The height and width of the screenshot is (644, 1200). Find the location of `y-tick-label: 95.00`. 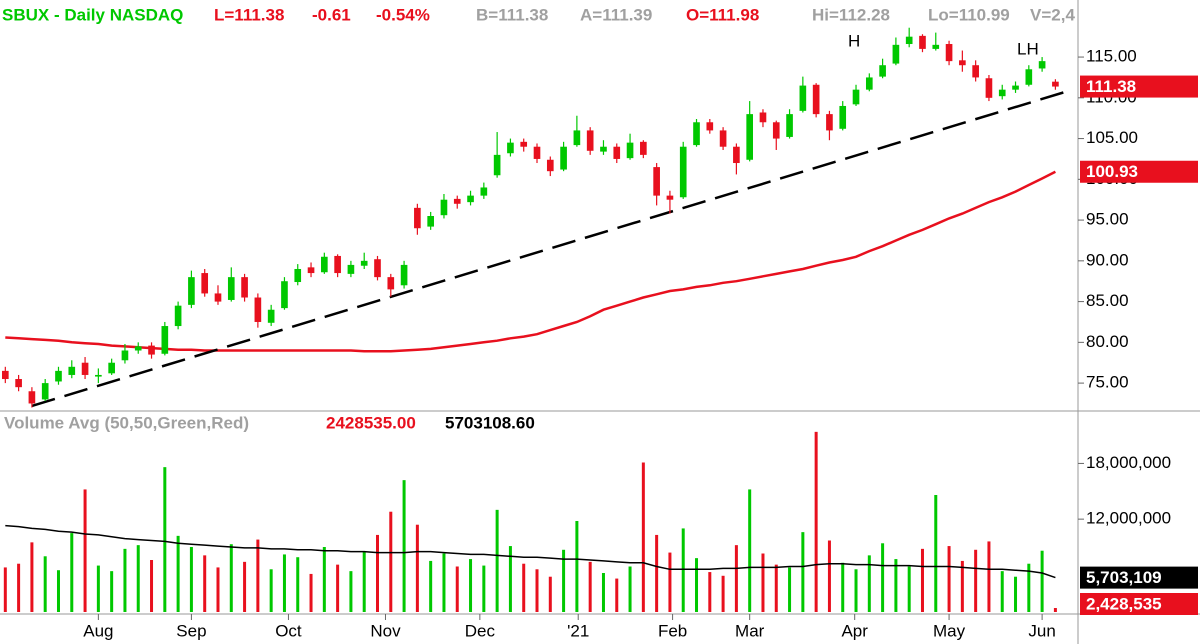

y-tick-label: 95.00 is located at coordinates (1107, 219).